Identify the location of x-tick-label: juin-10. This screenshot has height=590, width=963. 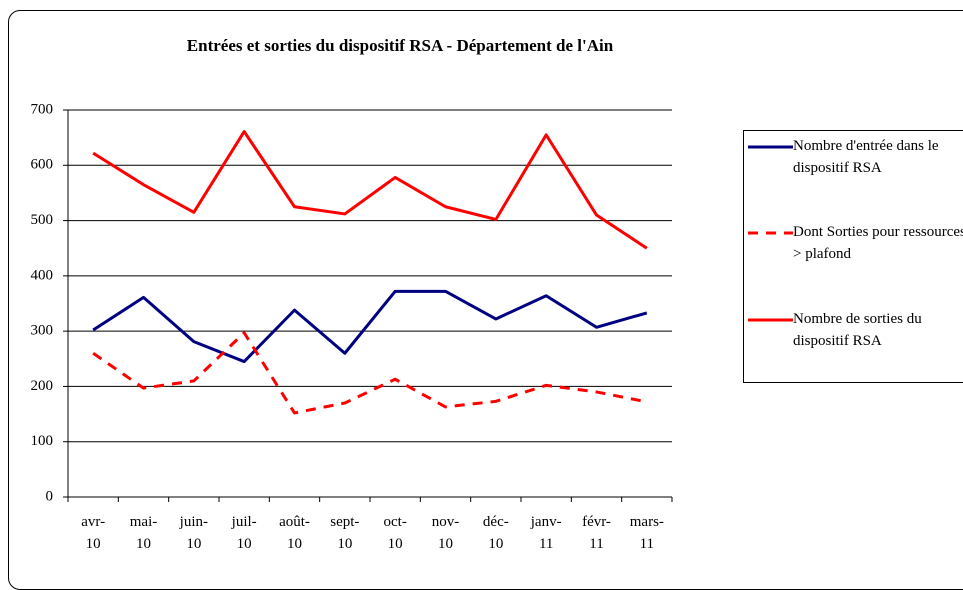
(193, 533).